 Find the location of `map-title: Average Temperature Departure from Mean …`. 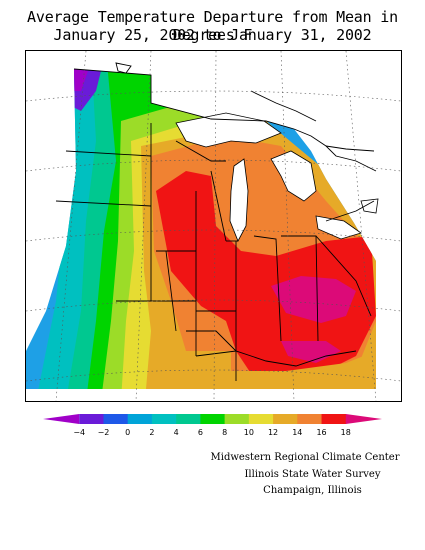

map-title: Average Temperature Departure from Mean … is located at coordinates (212, 26).